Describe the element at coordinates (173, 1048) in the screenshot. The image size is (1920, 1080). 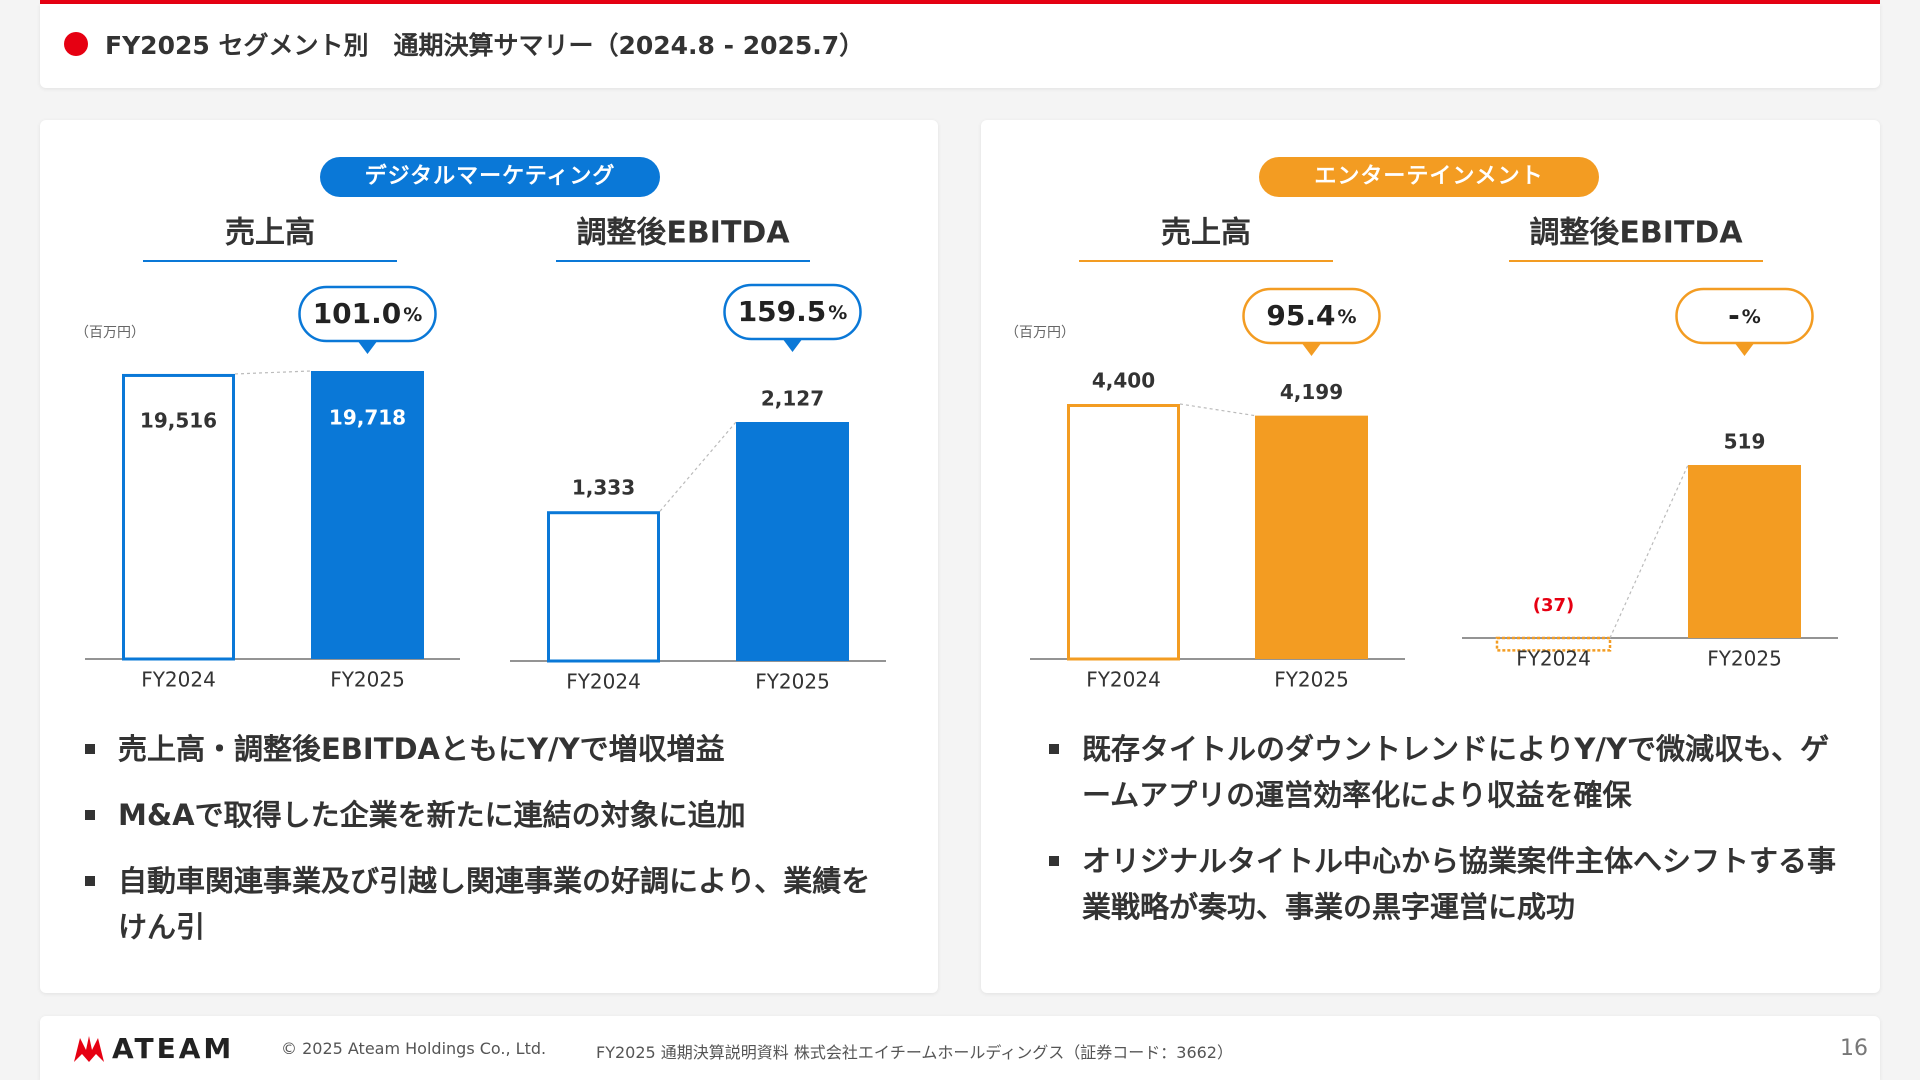
I see `logo-text: ATEAM` at that location.